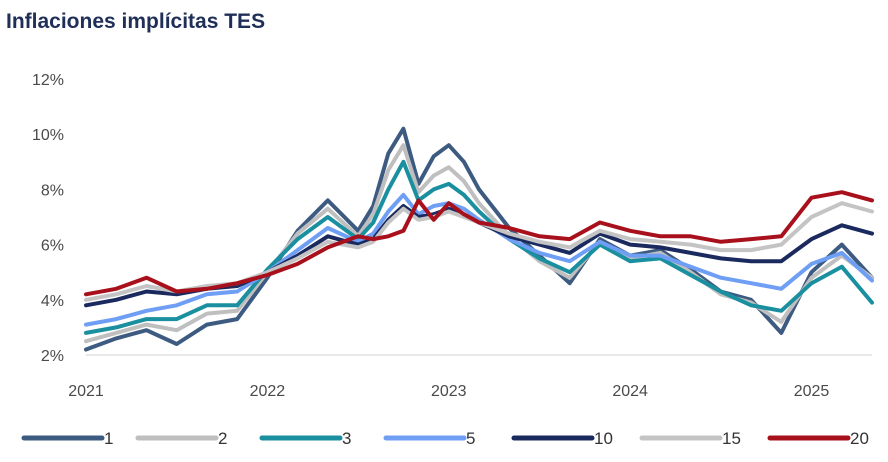 The width and height of the screenshot is (888, 462). What do you see at coordinates (52, 301) in the screenshot?
I see `y-tick-label: 4%` at bounding box center [52, 301].